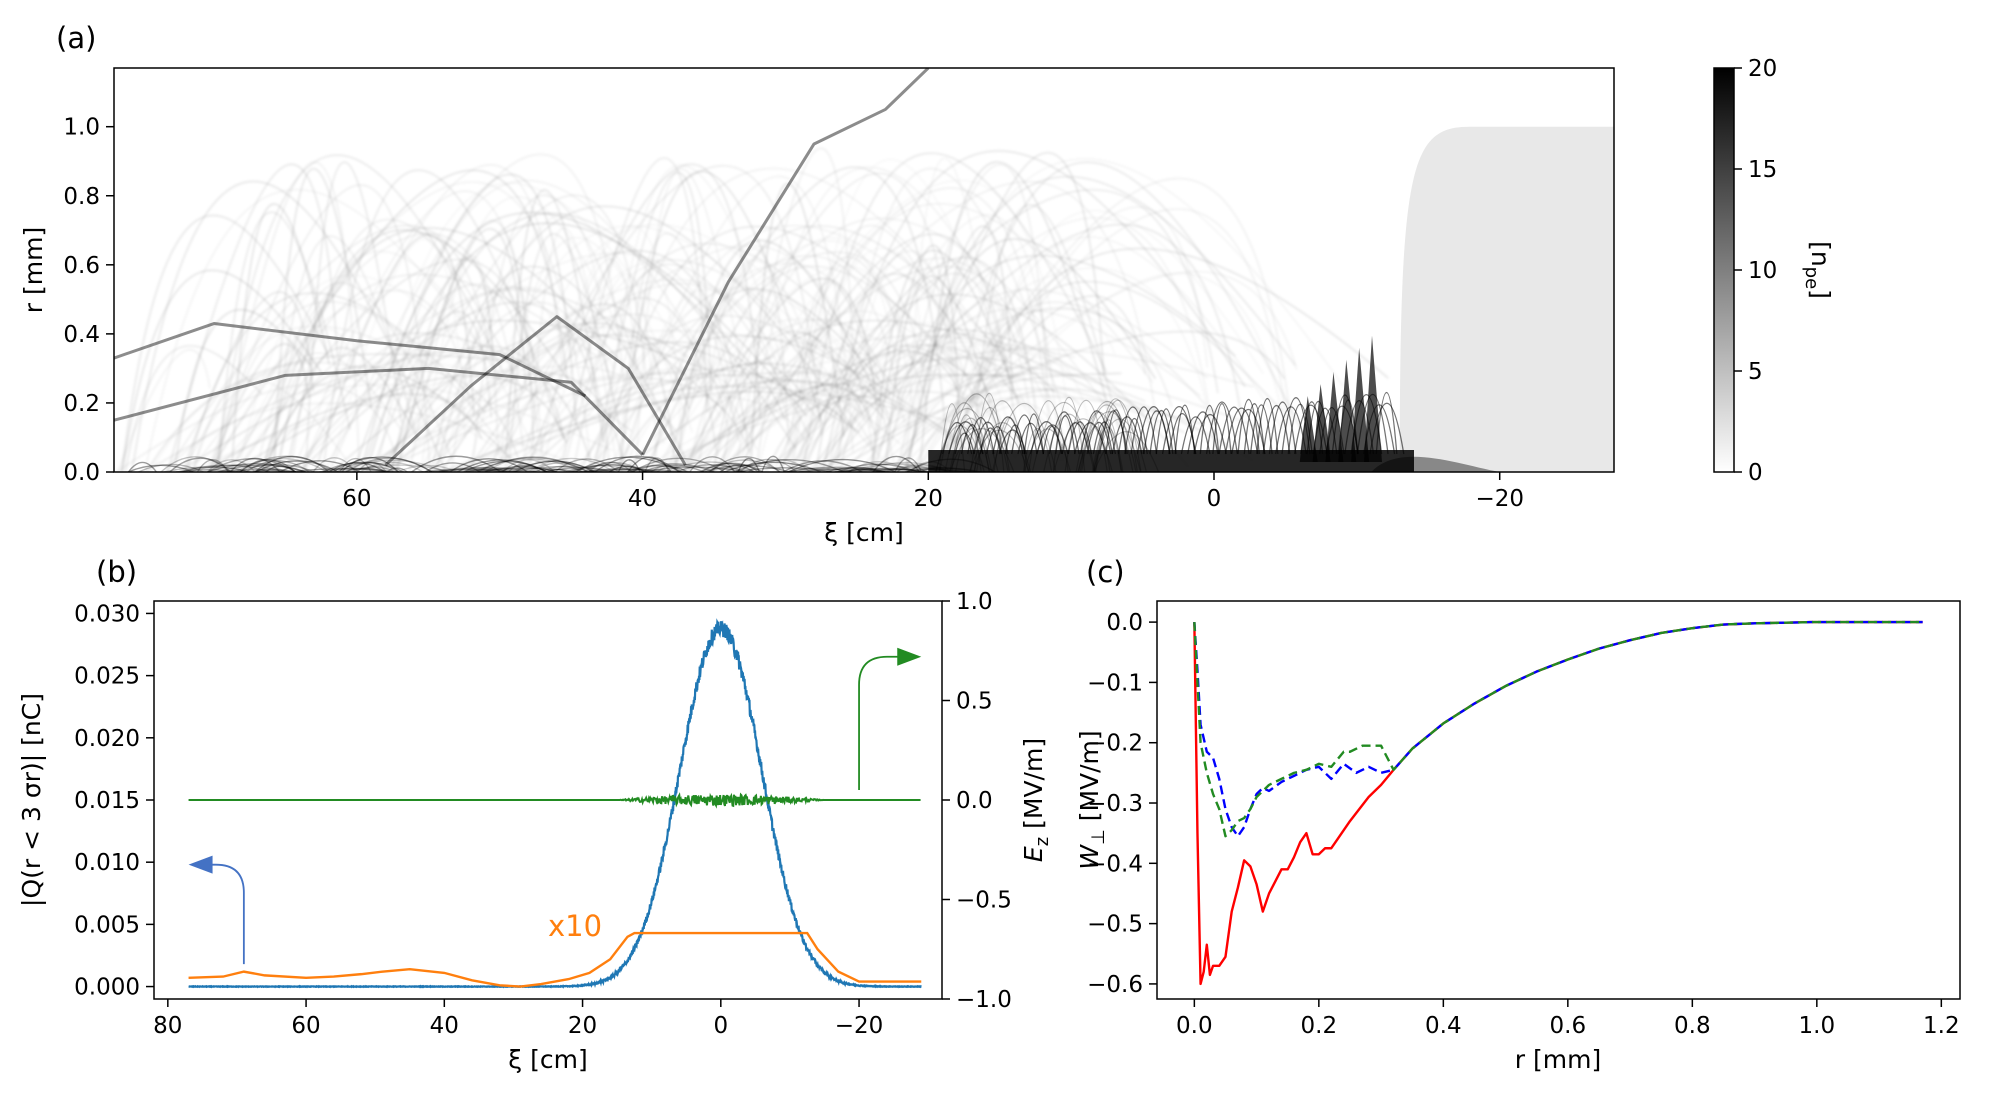  I want to click on panel-a-xtick-label: 60, so click(356, 499).